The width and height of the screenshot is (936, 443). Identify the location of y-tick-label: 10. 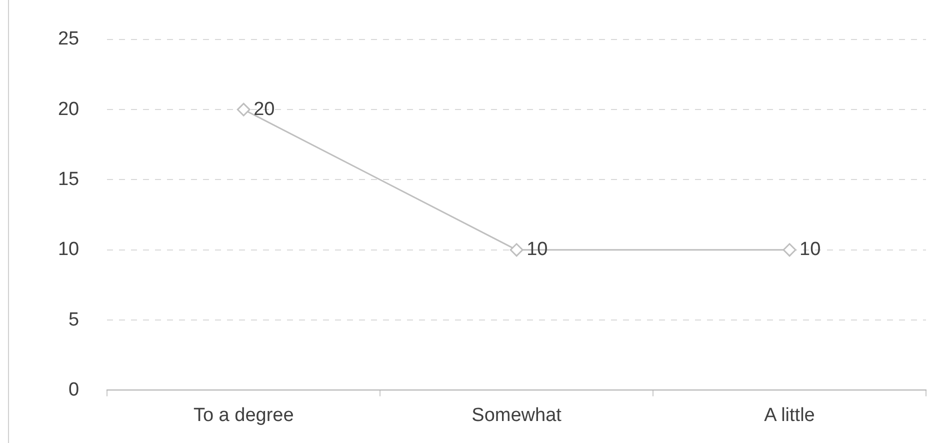
(69, 249).